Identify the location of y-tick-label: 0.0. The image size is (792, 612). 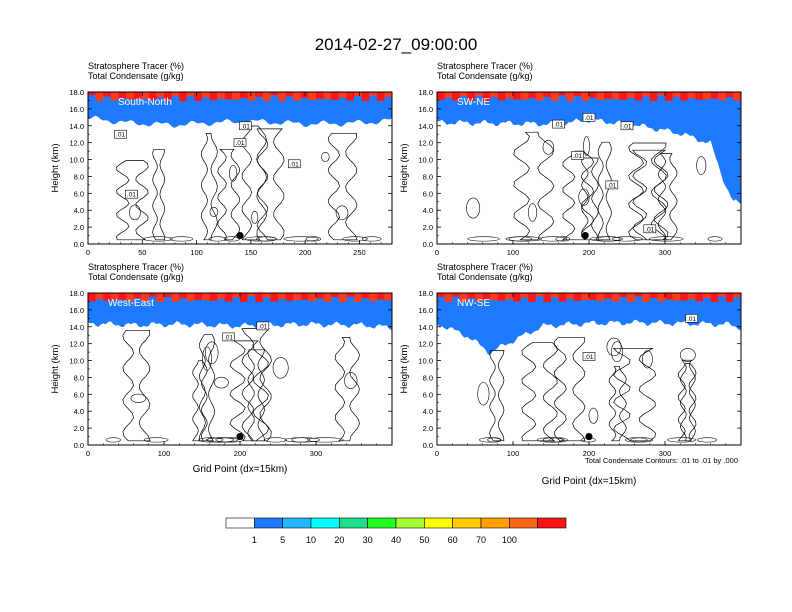
(79, 445).